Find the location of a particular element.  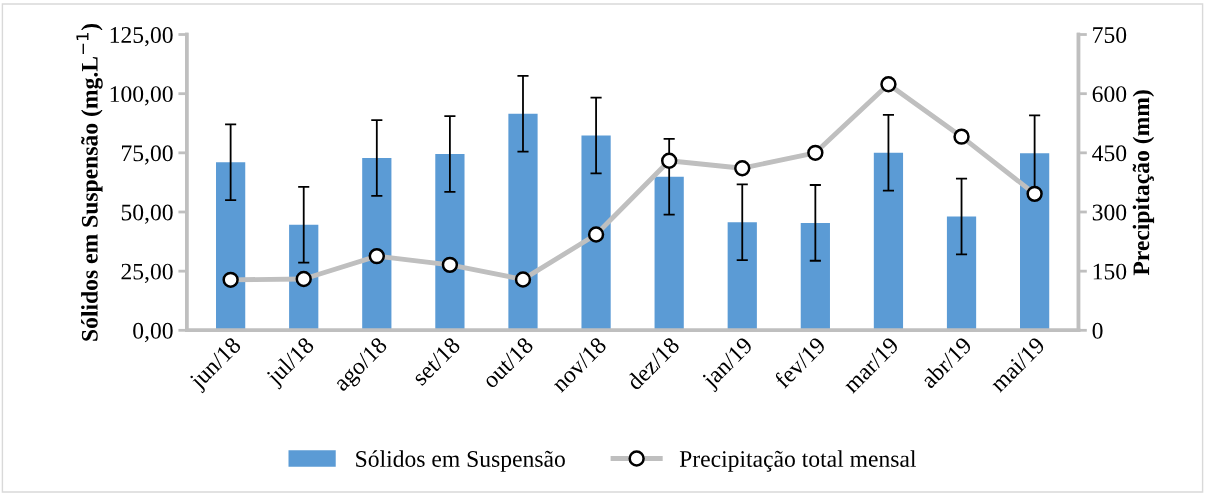

y2-tick-label: 300 is located at coordinates (1109, 212).